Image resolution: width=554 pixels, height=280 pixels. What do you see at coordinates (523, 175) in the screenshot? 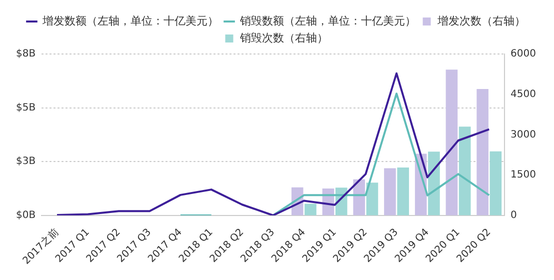
I see `y2-tick-label: 1500` at bounding box center [523, 175].